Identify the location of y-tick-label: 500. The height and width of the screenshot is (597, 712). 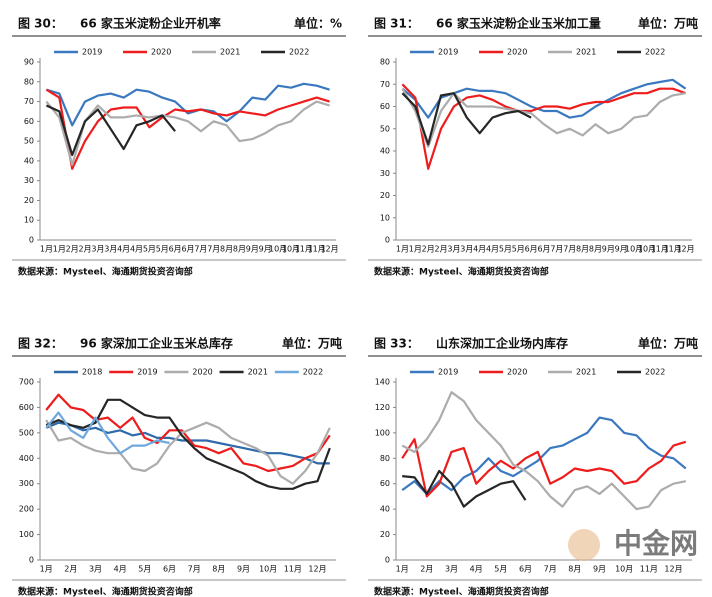
(26, 432).